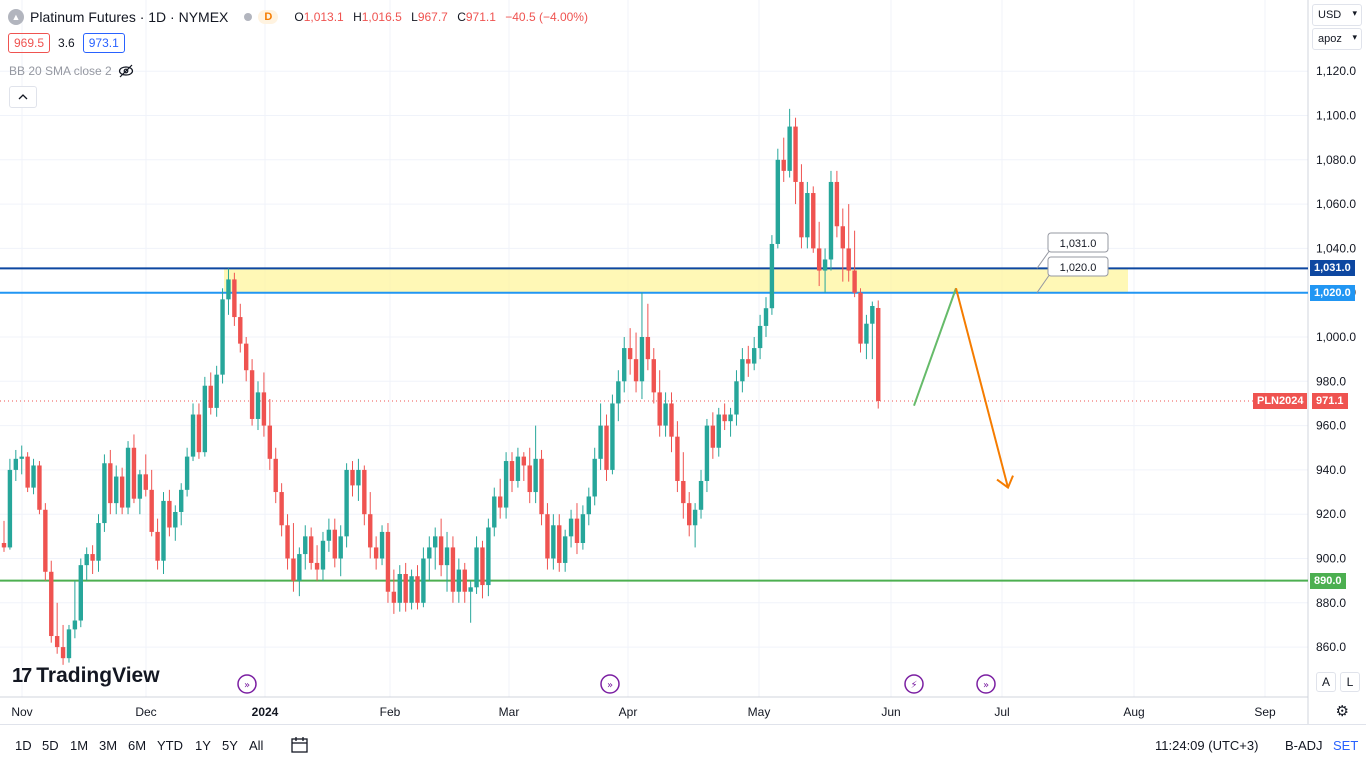 This screenshot has height=769, width=1366. I want to click on auto-scale-button: A, so click(1326, 682).